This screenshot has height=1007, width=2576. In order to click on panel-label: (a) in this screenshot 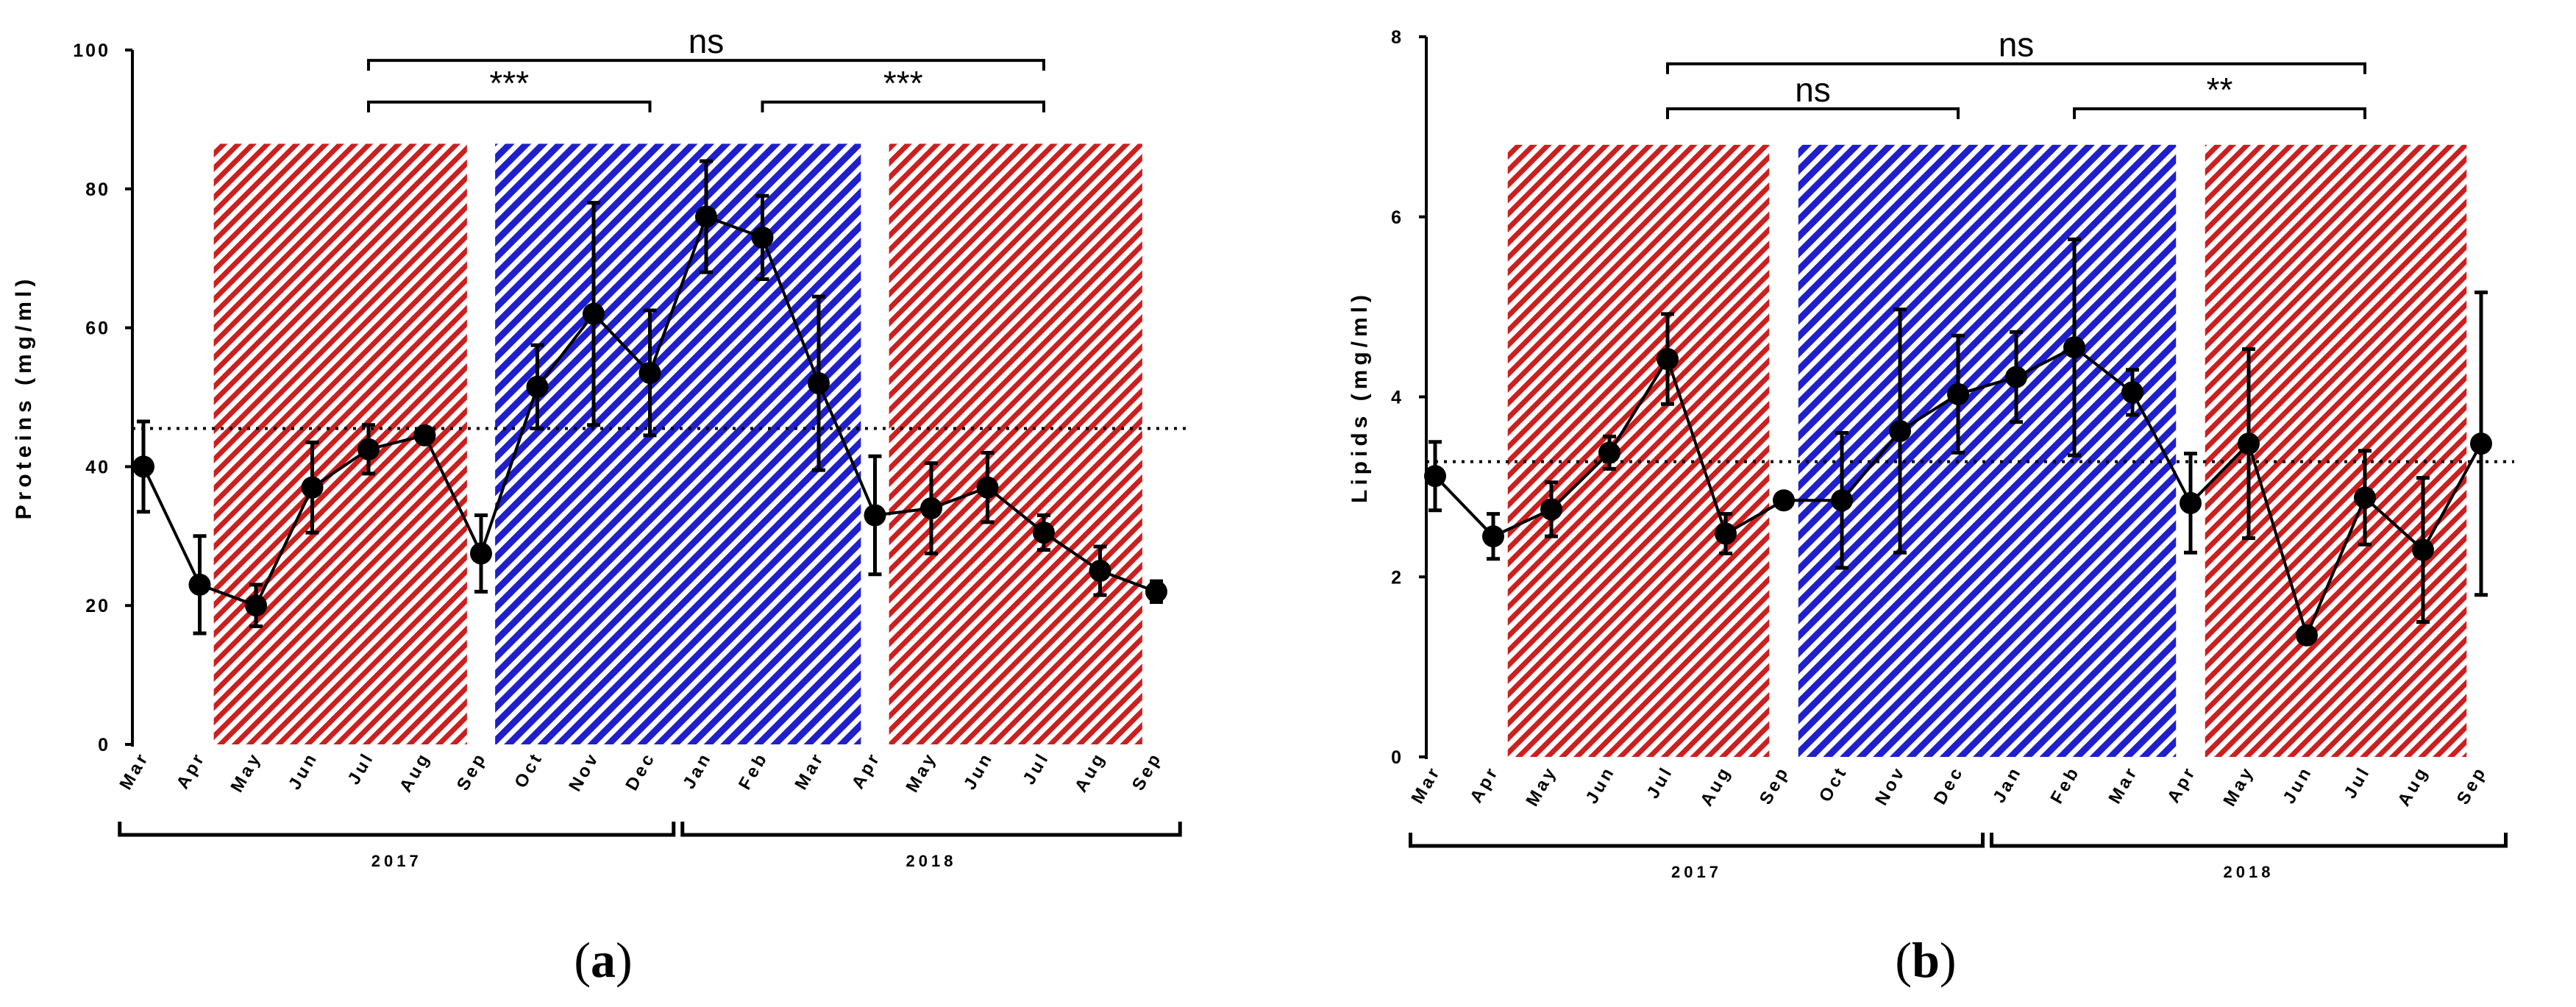, I will do `click(603, 960)`.